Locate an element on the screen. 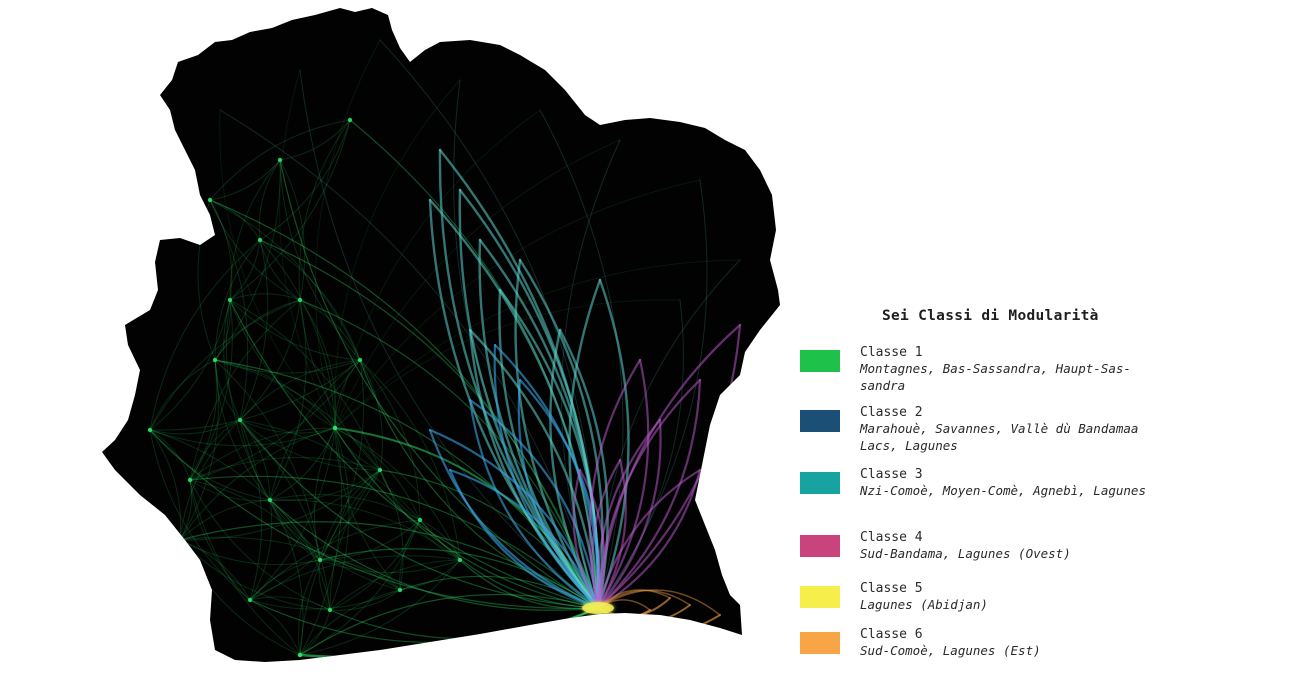 The width and height of the screenshot is (1300, 700). hub-glow is located at coordinates (598, 608).